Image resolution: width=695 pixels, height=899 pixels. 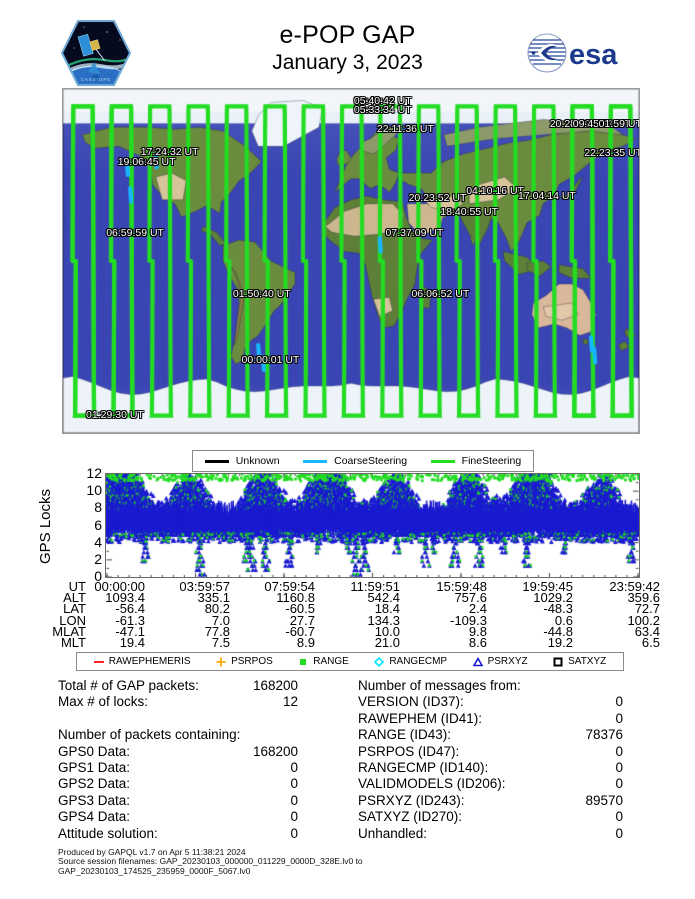 What do you see at coordinates (220, 620) in the screenshot?
I see `ephemeris-value: 7.0` at bounding box center [220, 620].